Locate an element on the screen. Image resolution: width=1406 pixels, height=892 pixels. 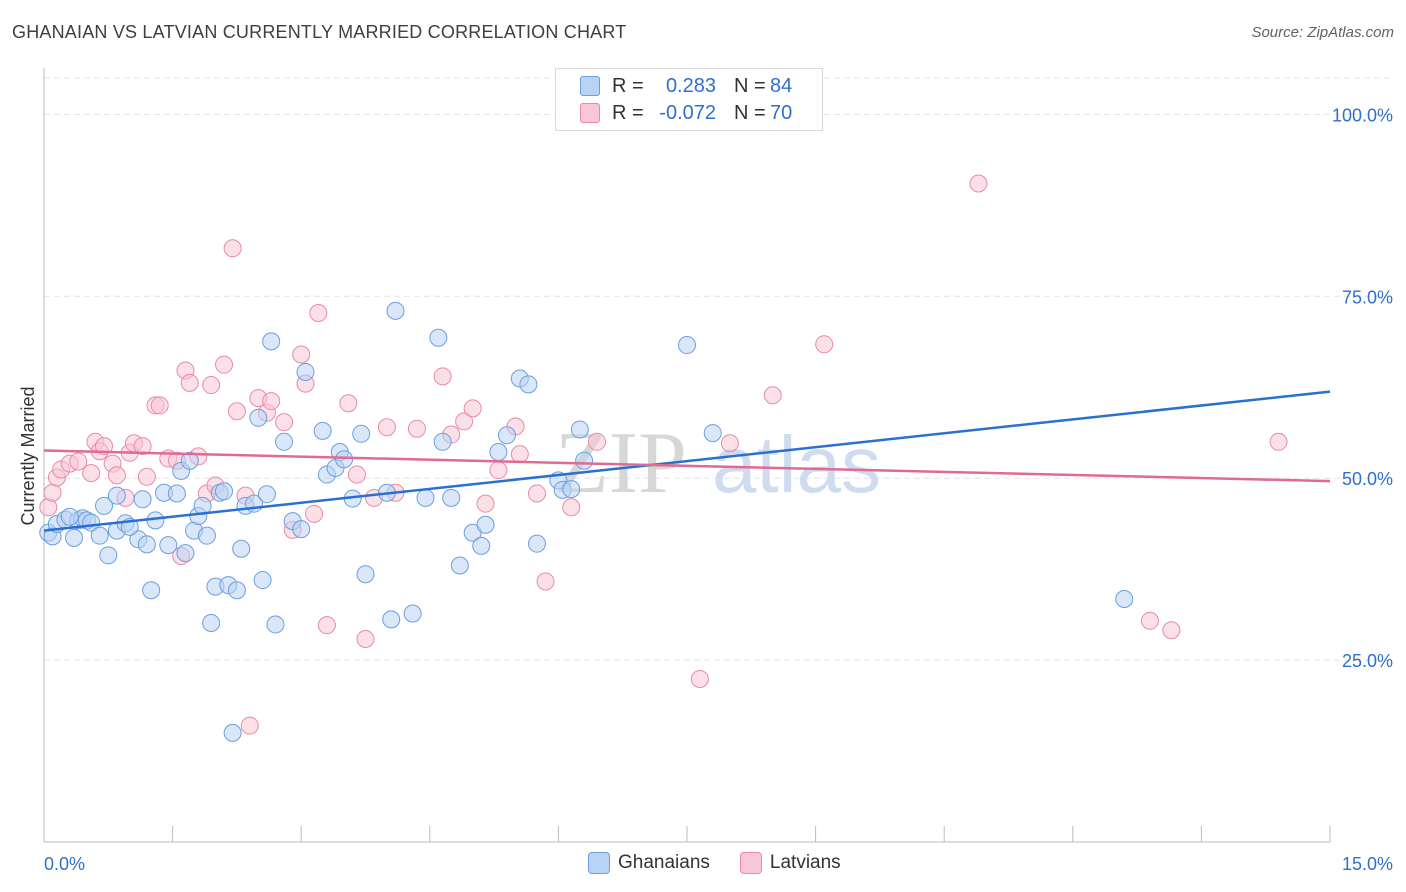
legend-item-ghanaians: Ghanaians is located at coordinates (649, 863).